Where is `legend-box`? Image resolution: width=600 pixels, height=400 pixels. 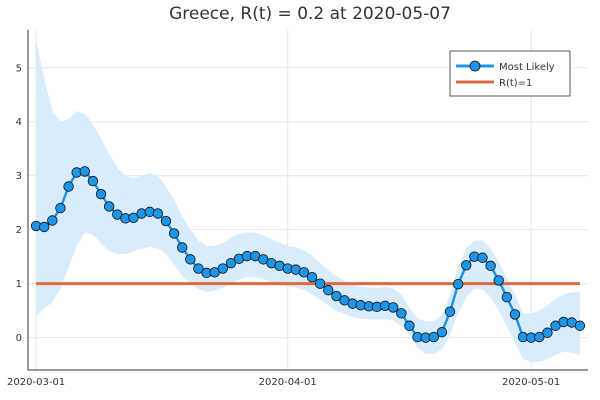
legend-box is located at coordinates (510, 73).